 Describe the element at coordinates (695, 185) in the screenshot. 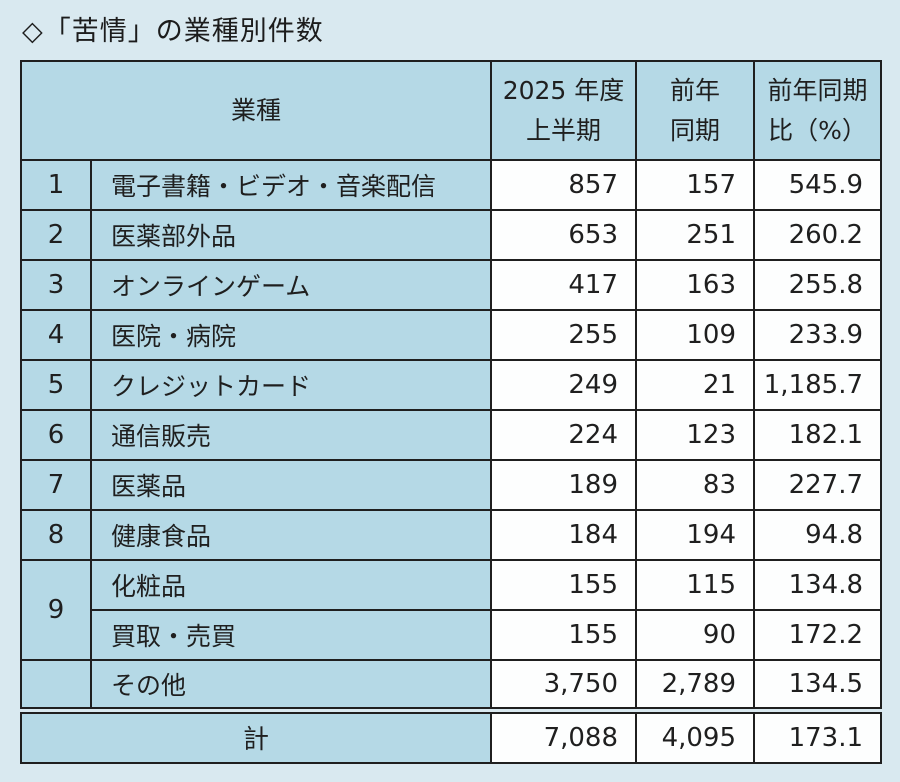

I see `previous-value-cell: 157` at that location.